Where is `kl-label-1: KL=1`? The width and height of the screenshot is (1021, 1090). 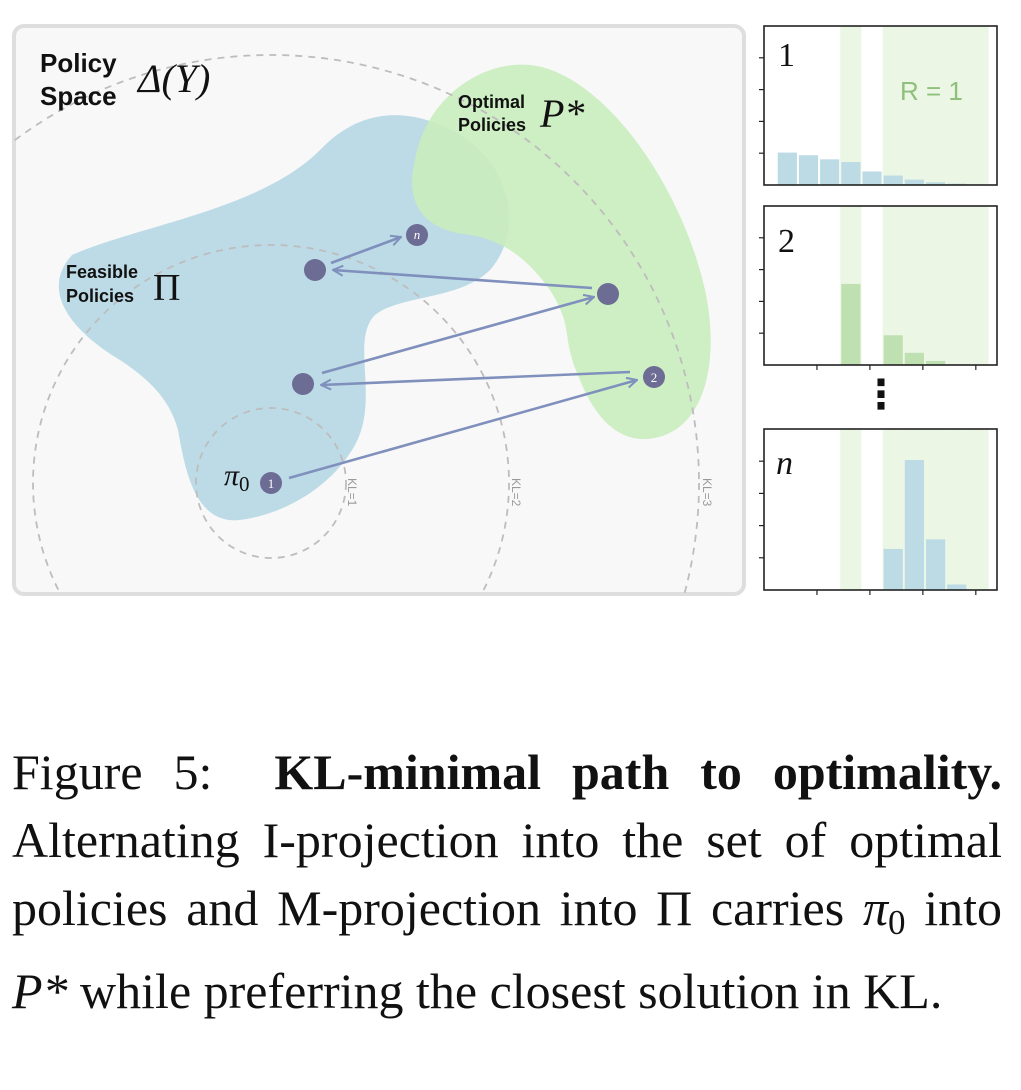 kl-label-1: KL=1 is located at coordinates (352, 492).